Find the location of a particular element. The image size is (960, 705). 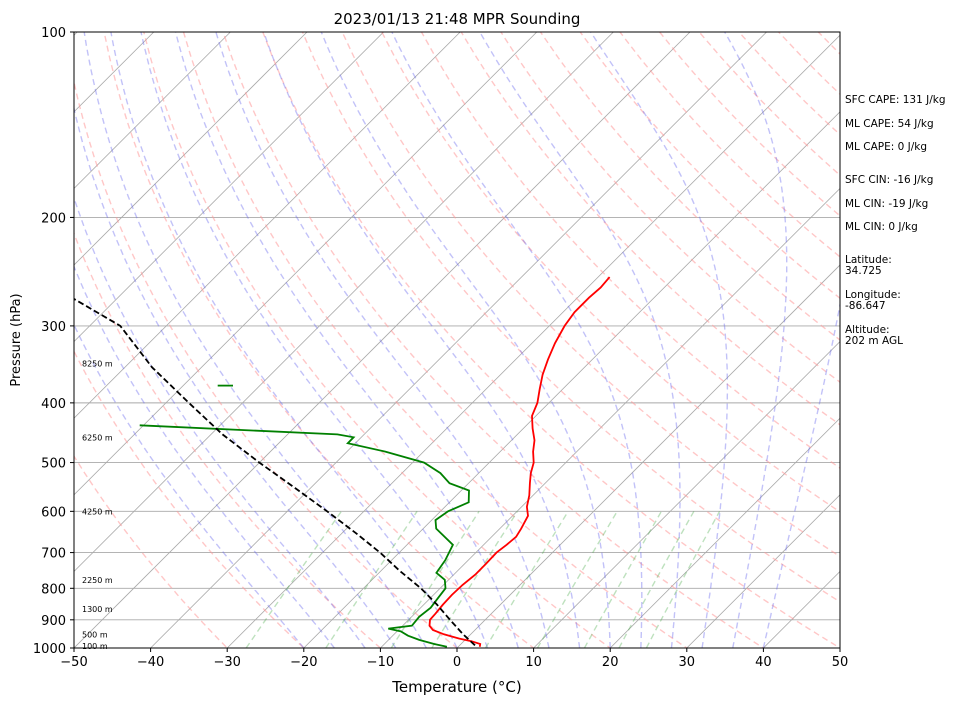

y-tick-label: 100 is located at coordinates (53, 33).